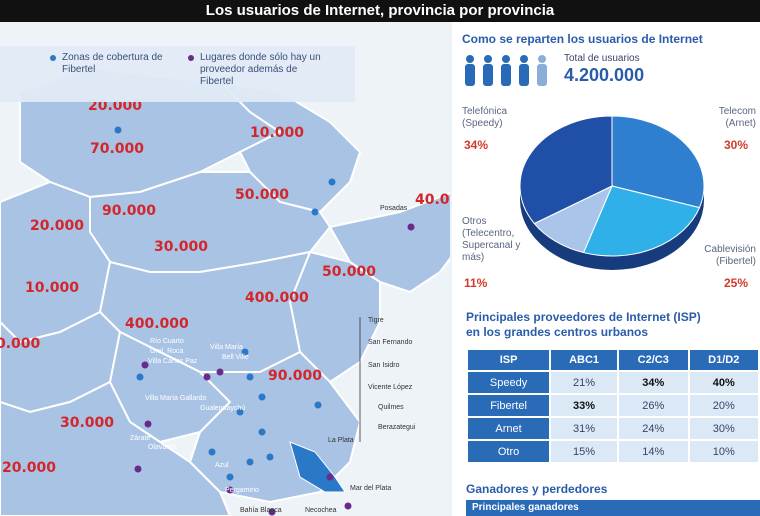 This screenshot has height=516, width=760. What do you see at coordinates (242, 490) in the screenshot?
I see `city-label: Pergamino` at bounding box center [242, 490].